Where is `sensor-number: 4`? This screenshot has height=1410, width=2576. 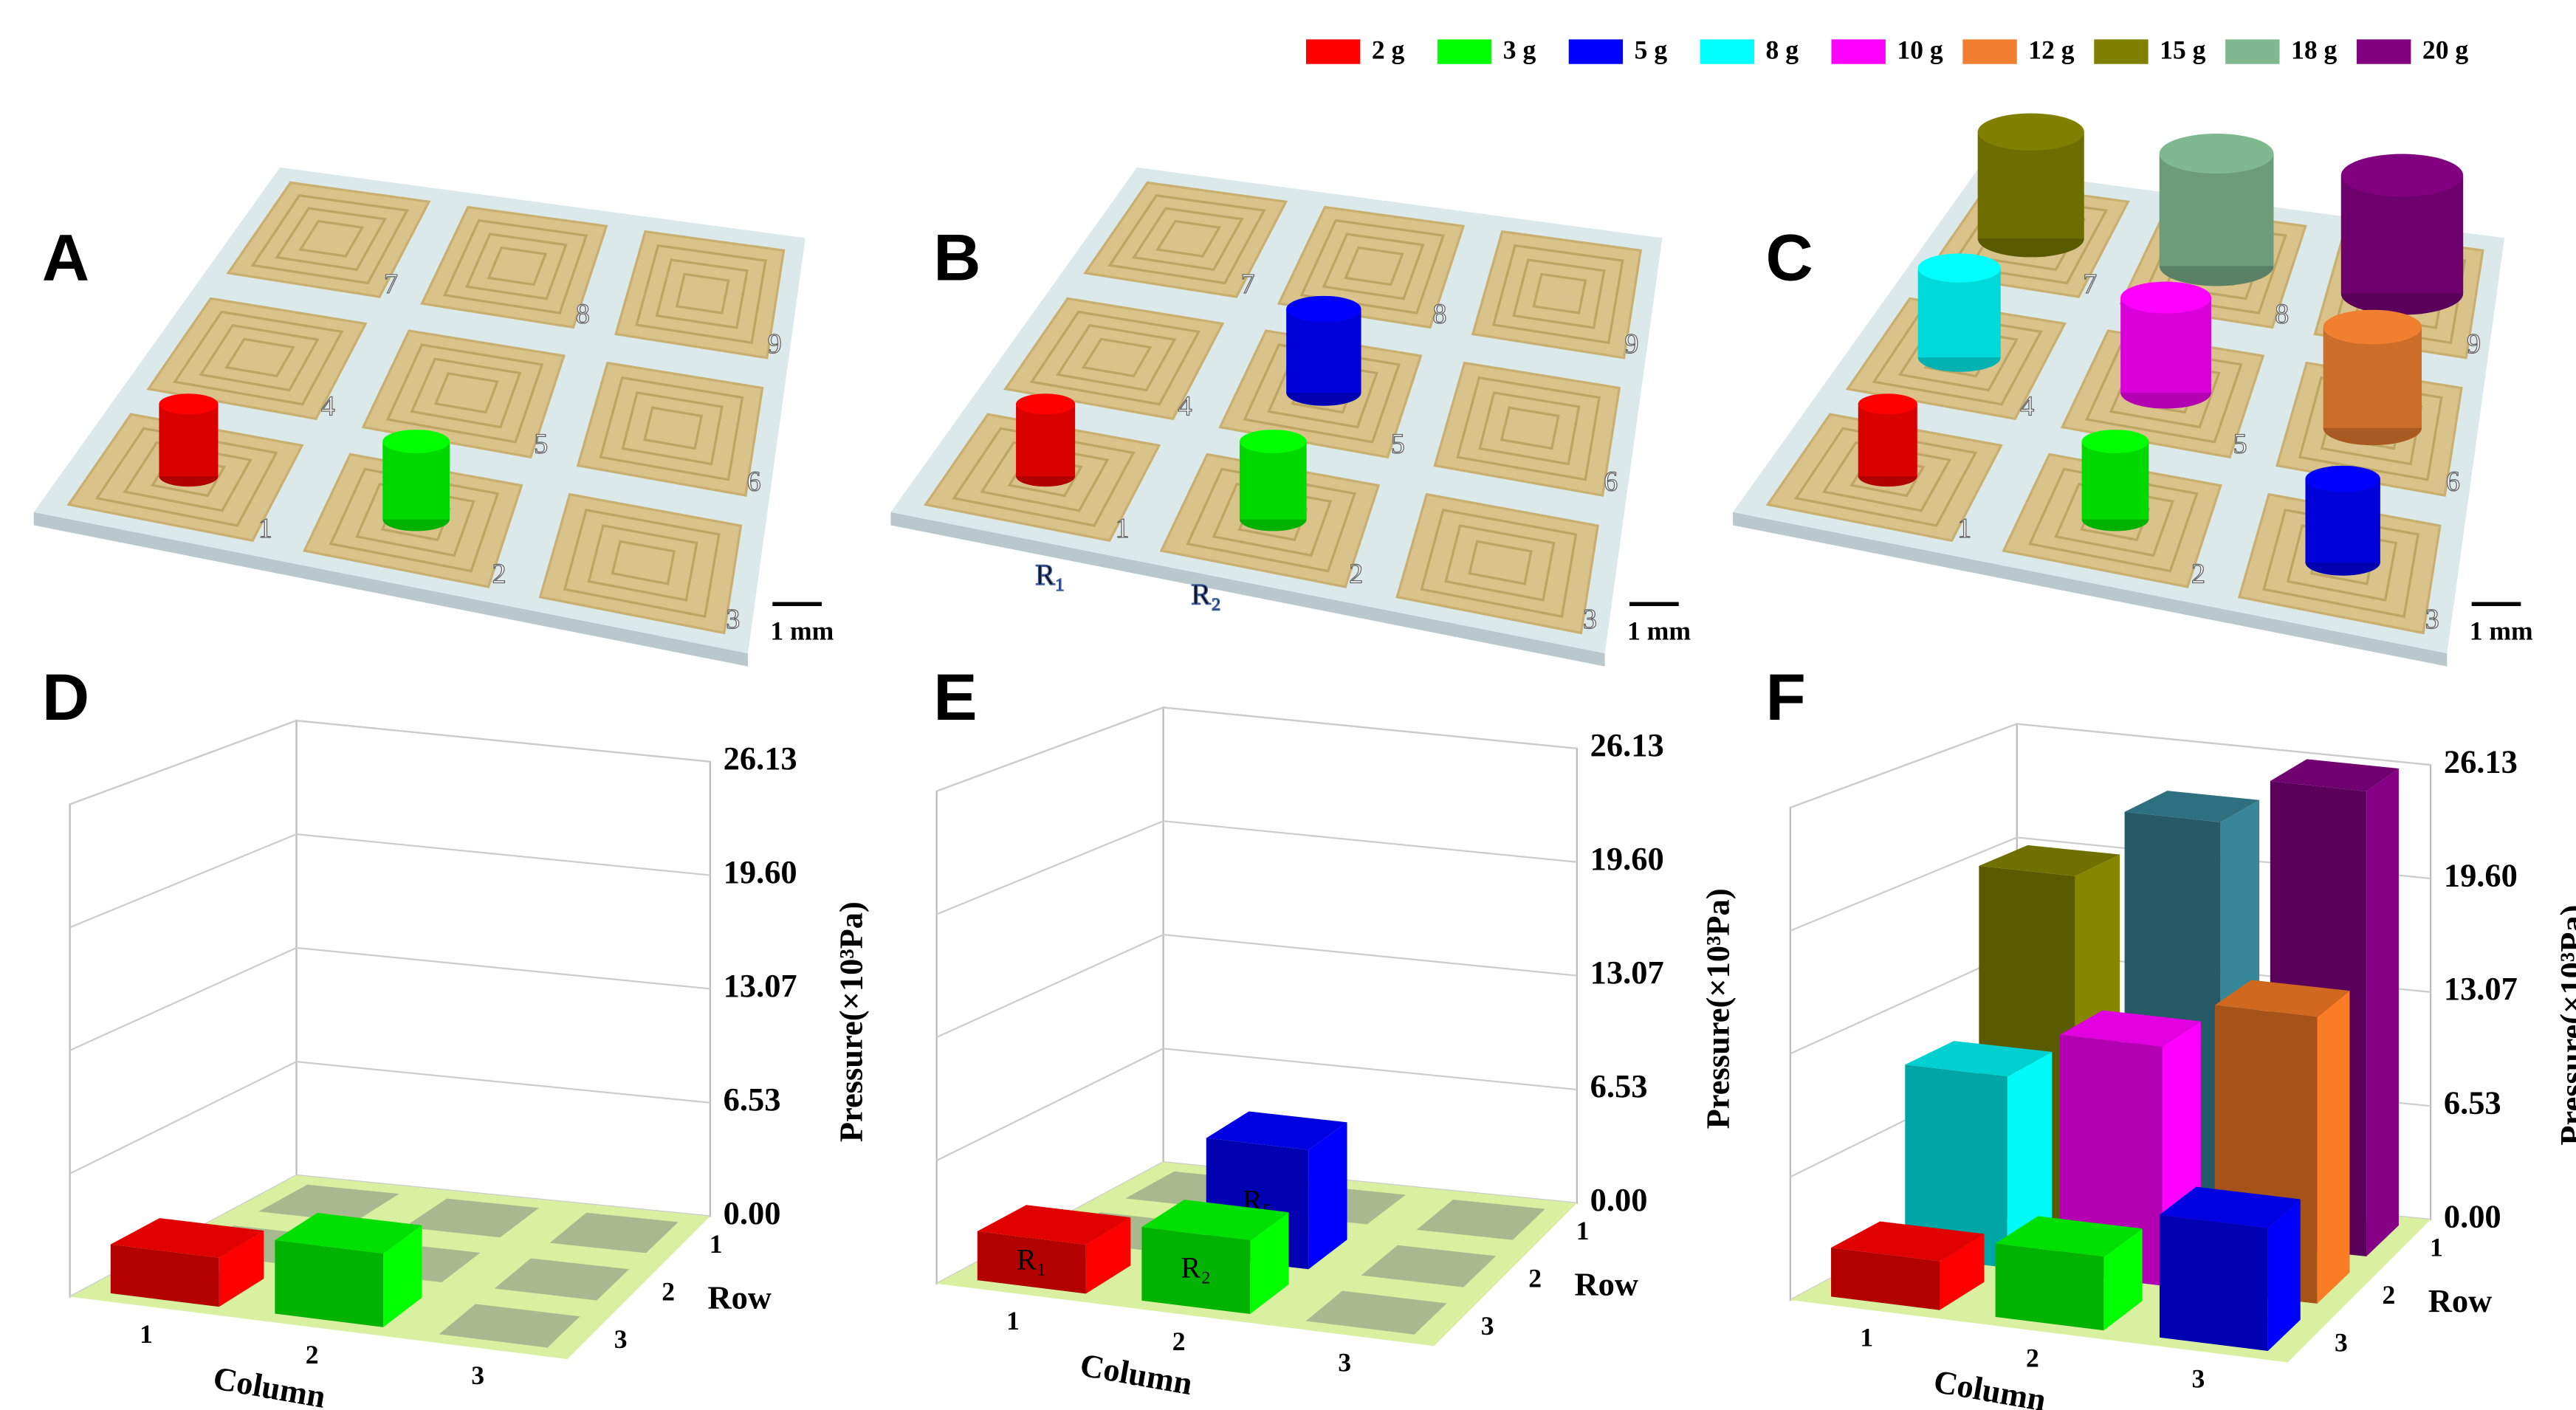
sensor-number: 4 is located at coordinates (2027, 406).